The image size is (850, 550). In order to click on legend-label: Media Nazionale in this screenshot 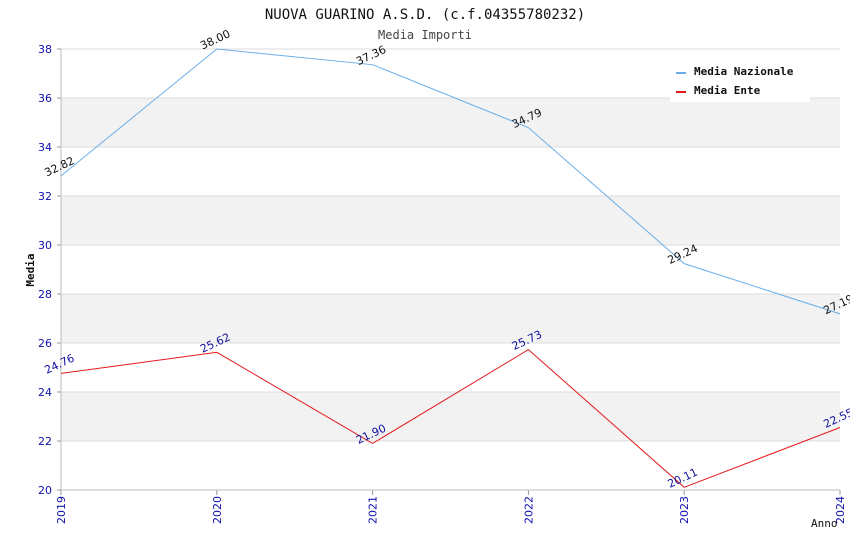, I will do `click(744, 71)`.